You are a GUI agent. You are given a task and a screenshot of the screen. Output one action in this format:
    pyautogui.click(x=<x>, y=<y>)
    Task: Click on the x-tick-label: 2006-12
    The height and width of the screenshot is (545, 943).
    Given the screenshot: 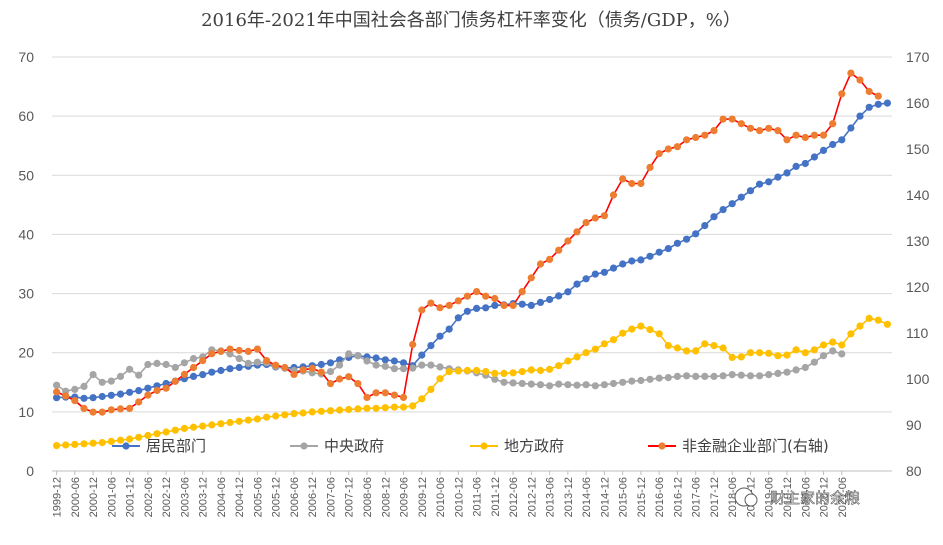 What is the action you would take?
    pyautogui.click(x=313, y=497)
    